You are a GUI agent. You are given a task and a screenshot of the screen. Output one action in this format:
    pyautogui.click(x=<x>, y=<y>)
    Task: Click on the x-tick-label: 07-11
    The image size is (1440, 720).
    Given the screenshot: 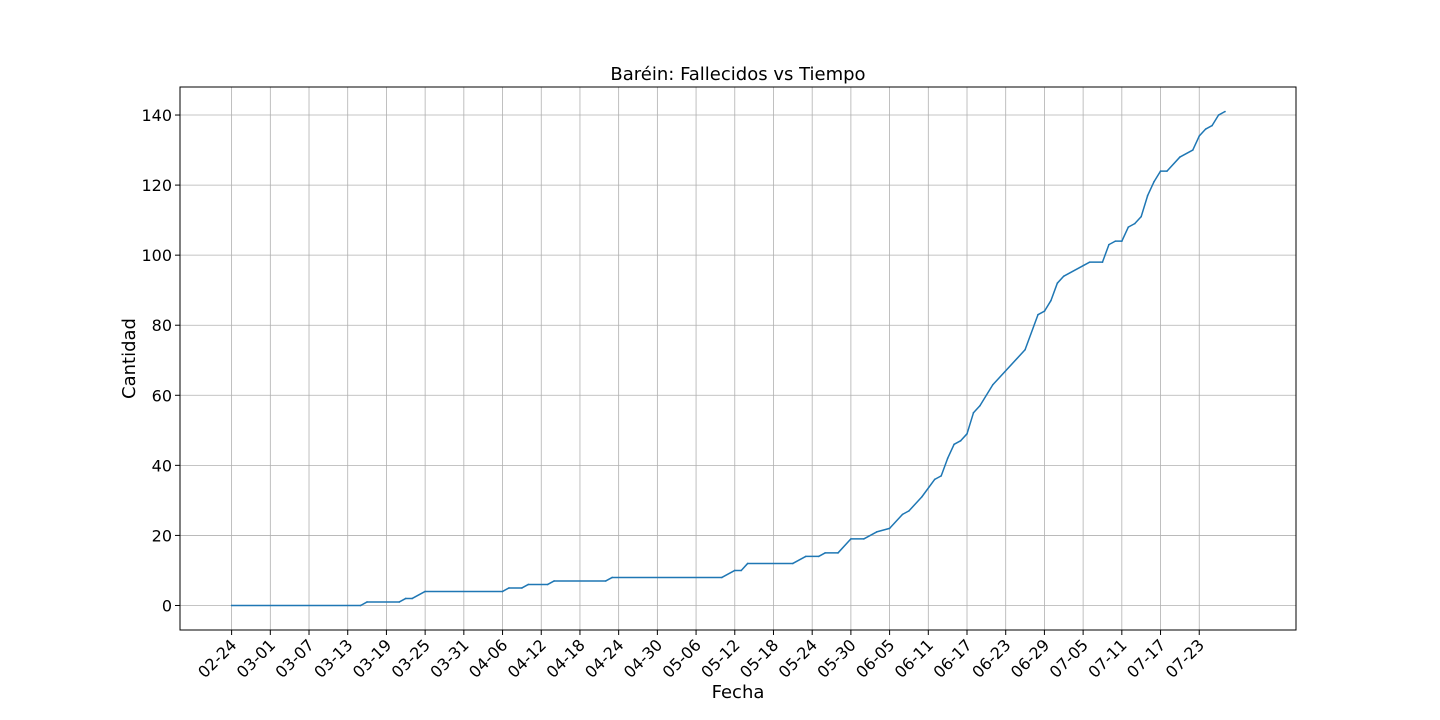 What is the action you would take?
    pyautogui.click(x=1107, y=658)
    